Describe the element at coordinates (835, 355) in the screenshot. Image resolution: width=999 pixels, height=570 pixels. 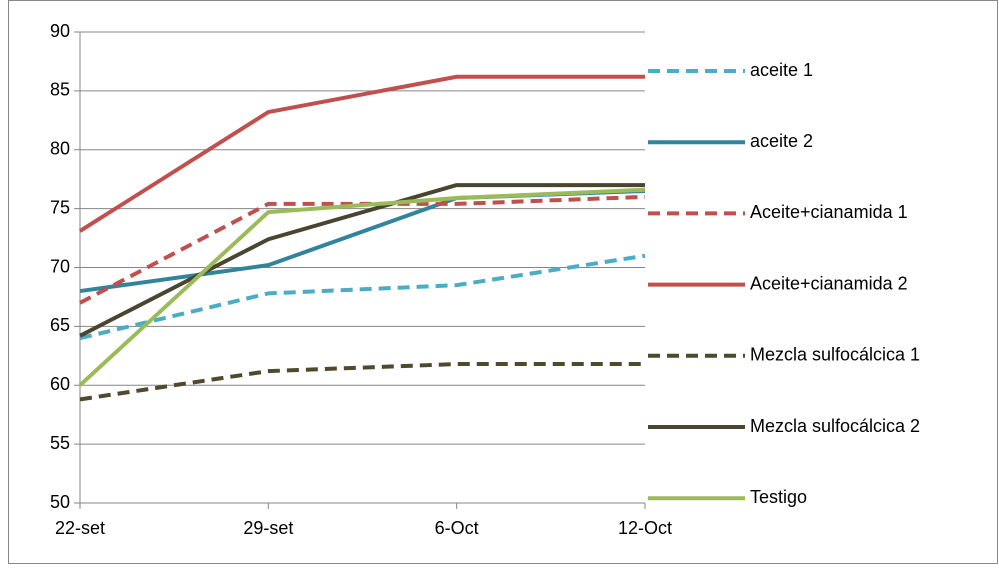
I see `legend-label: Mezcla sulfocálcica 1` at that location.